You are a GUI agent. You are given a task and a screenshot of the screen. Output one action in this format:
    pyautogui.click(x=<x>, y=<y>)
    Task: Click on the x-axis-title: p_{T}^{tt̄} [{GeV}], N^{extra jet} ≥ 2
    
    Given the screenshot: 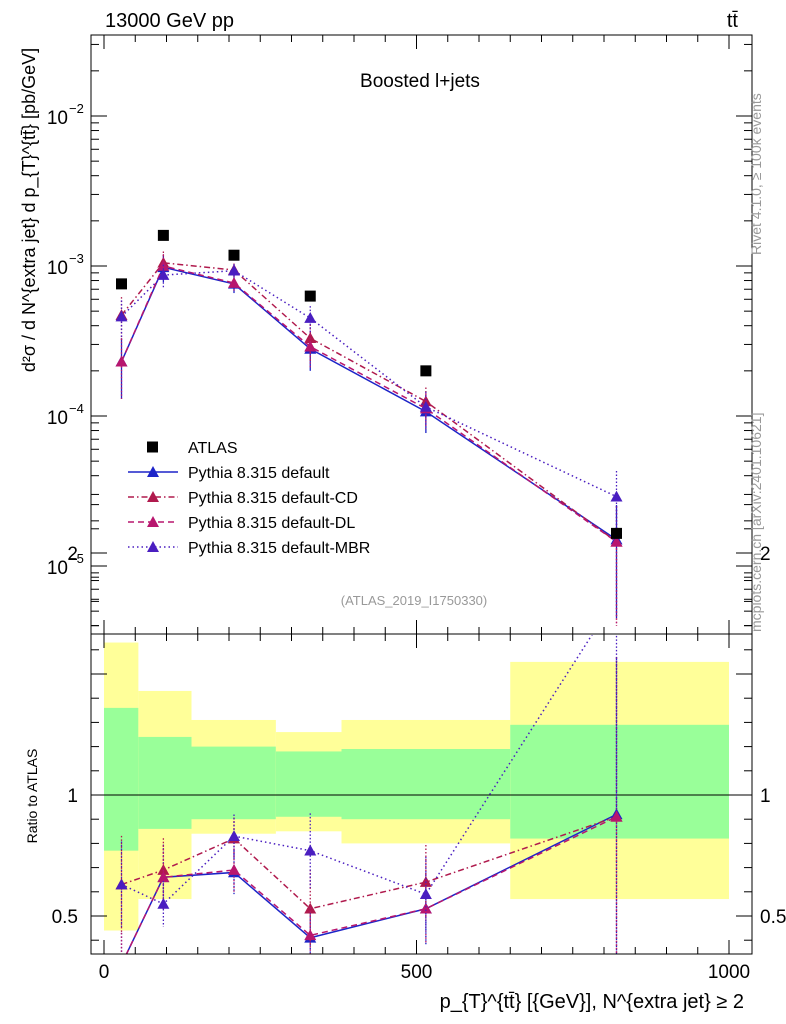 What is the action you would take?
    pyautogui.click(x=592, y=1002)
    